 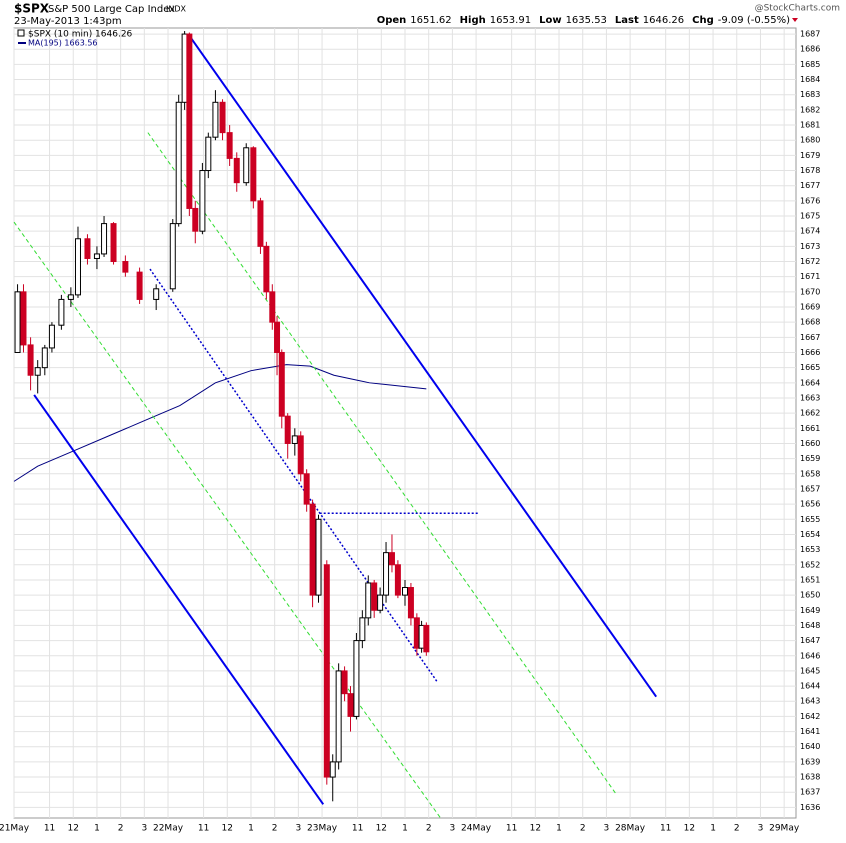 What do you see at coordinates (68, 21) in the screenshot?
I see `subtitle: 23-May-2013 1:43pm` at bounding box center [68, 21].